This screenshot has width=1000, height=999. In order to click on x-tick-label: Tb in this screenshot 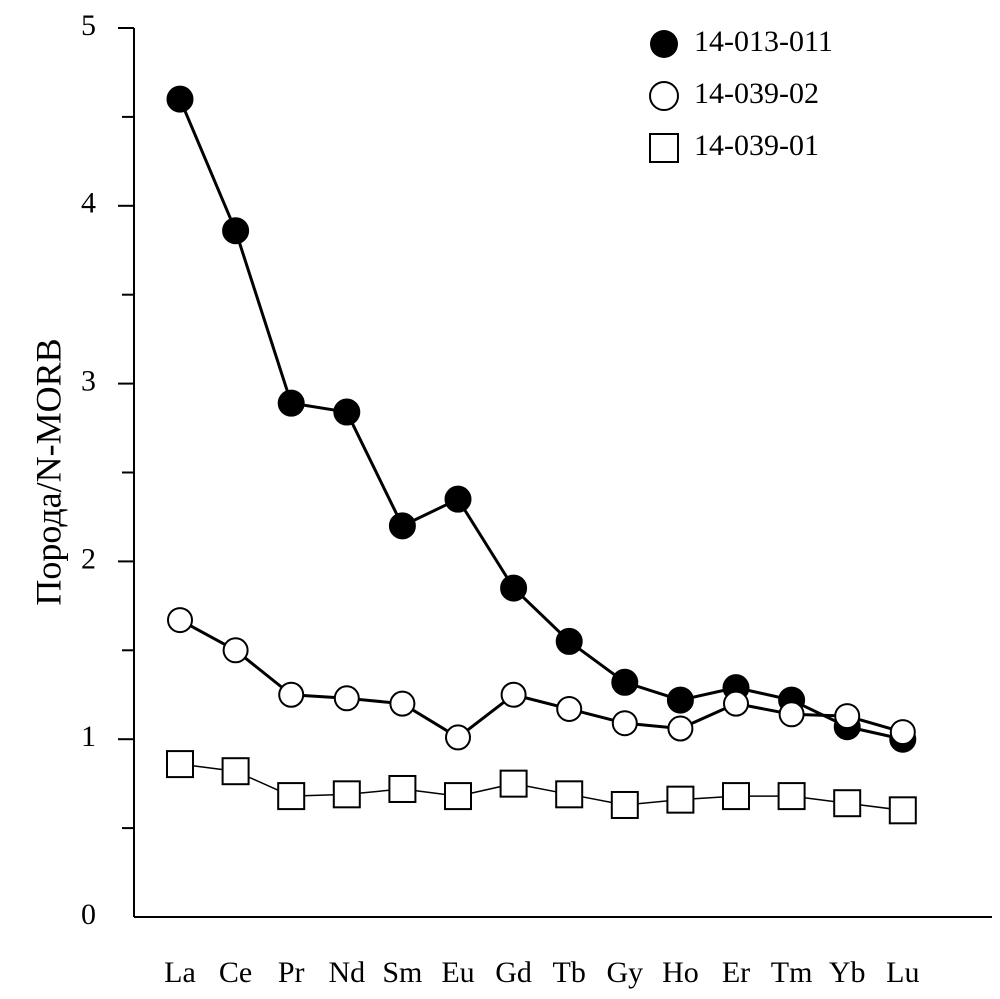, I will do `click(569, 972)`.